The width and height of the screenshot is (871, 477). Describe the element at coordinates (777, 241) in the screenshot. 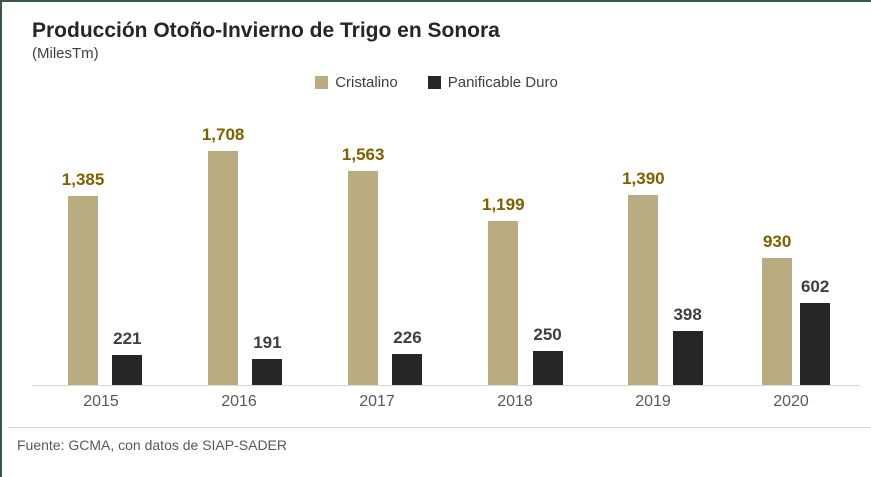

I see `value-label-cristalino-2020: 930` at that location.